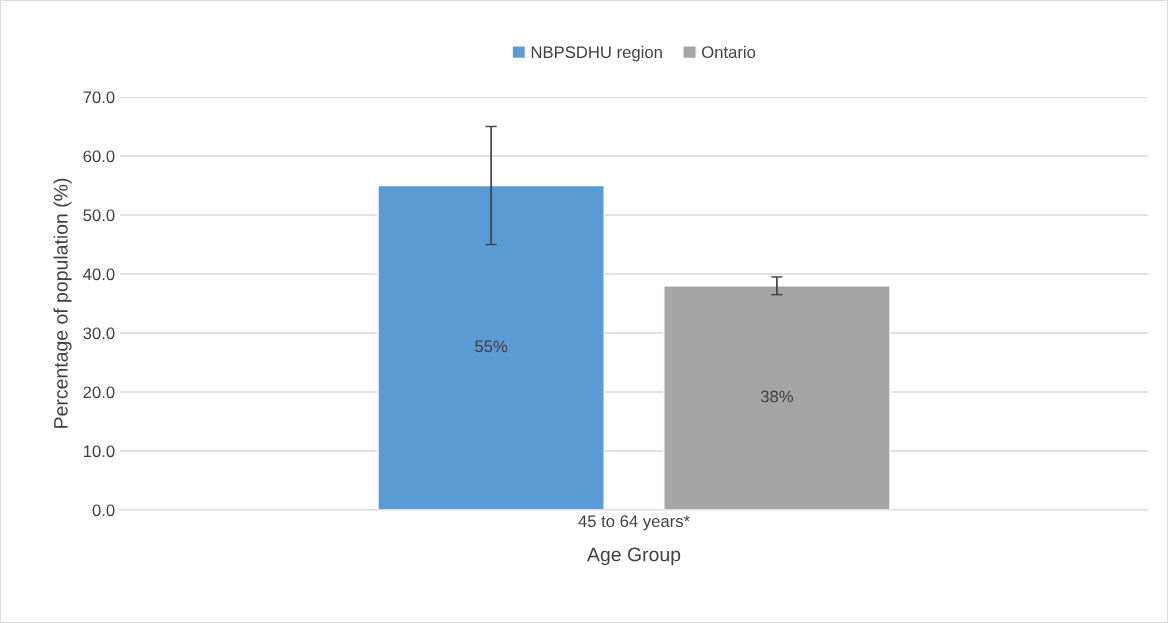  What do you see at coordinates (491, 346) in the screenshot?
I see `data-label: 55%` at bounding box center [491, 346].